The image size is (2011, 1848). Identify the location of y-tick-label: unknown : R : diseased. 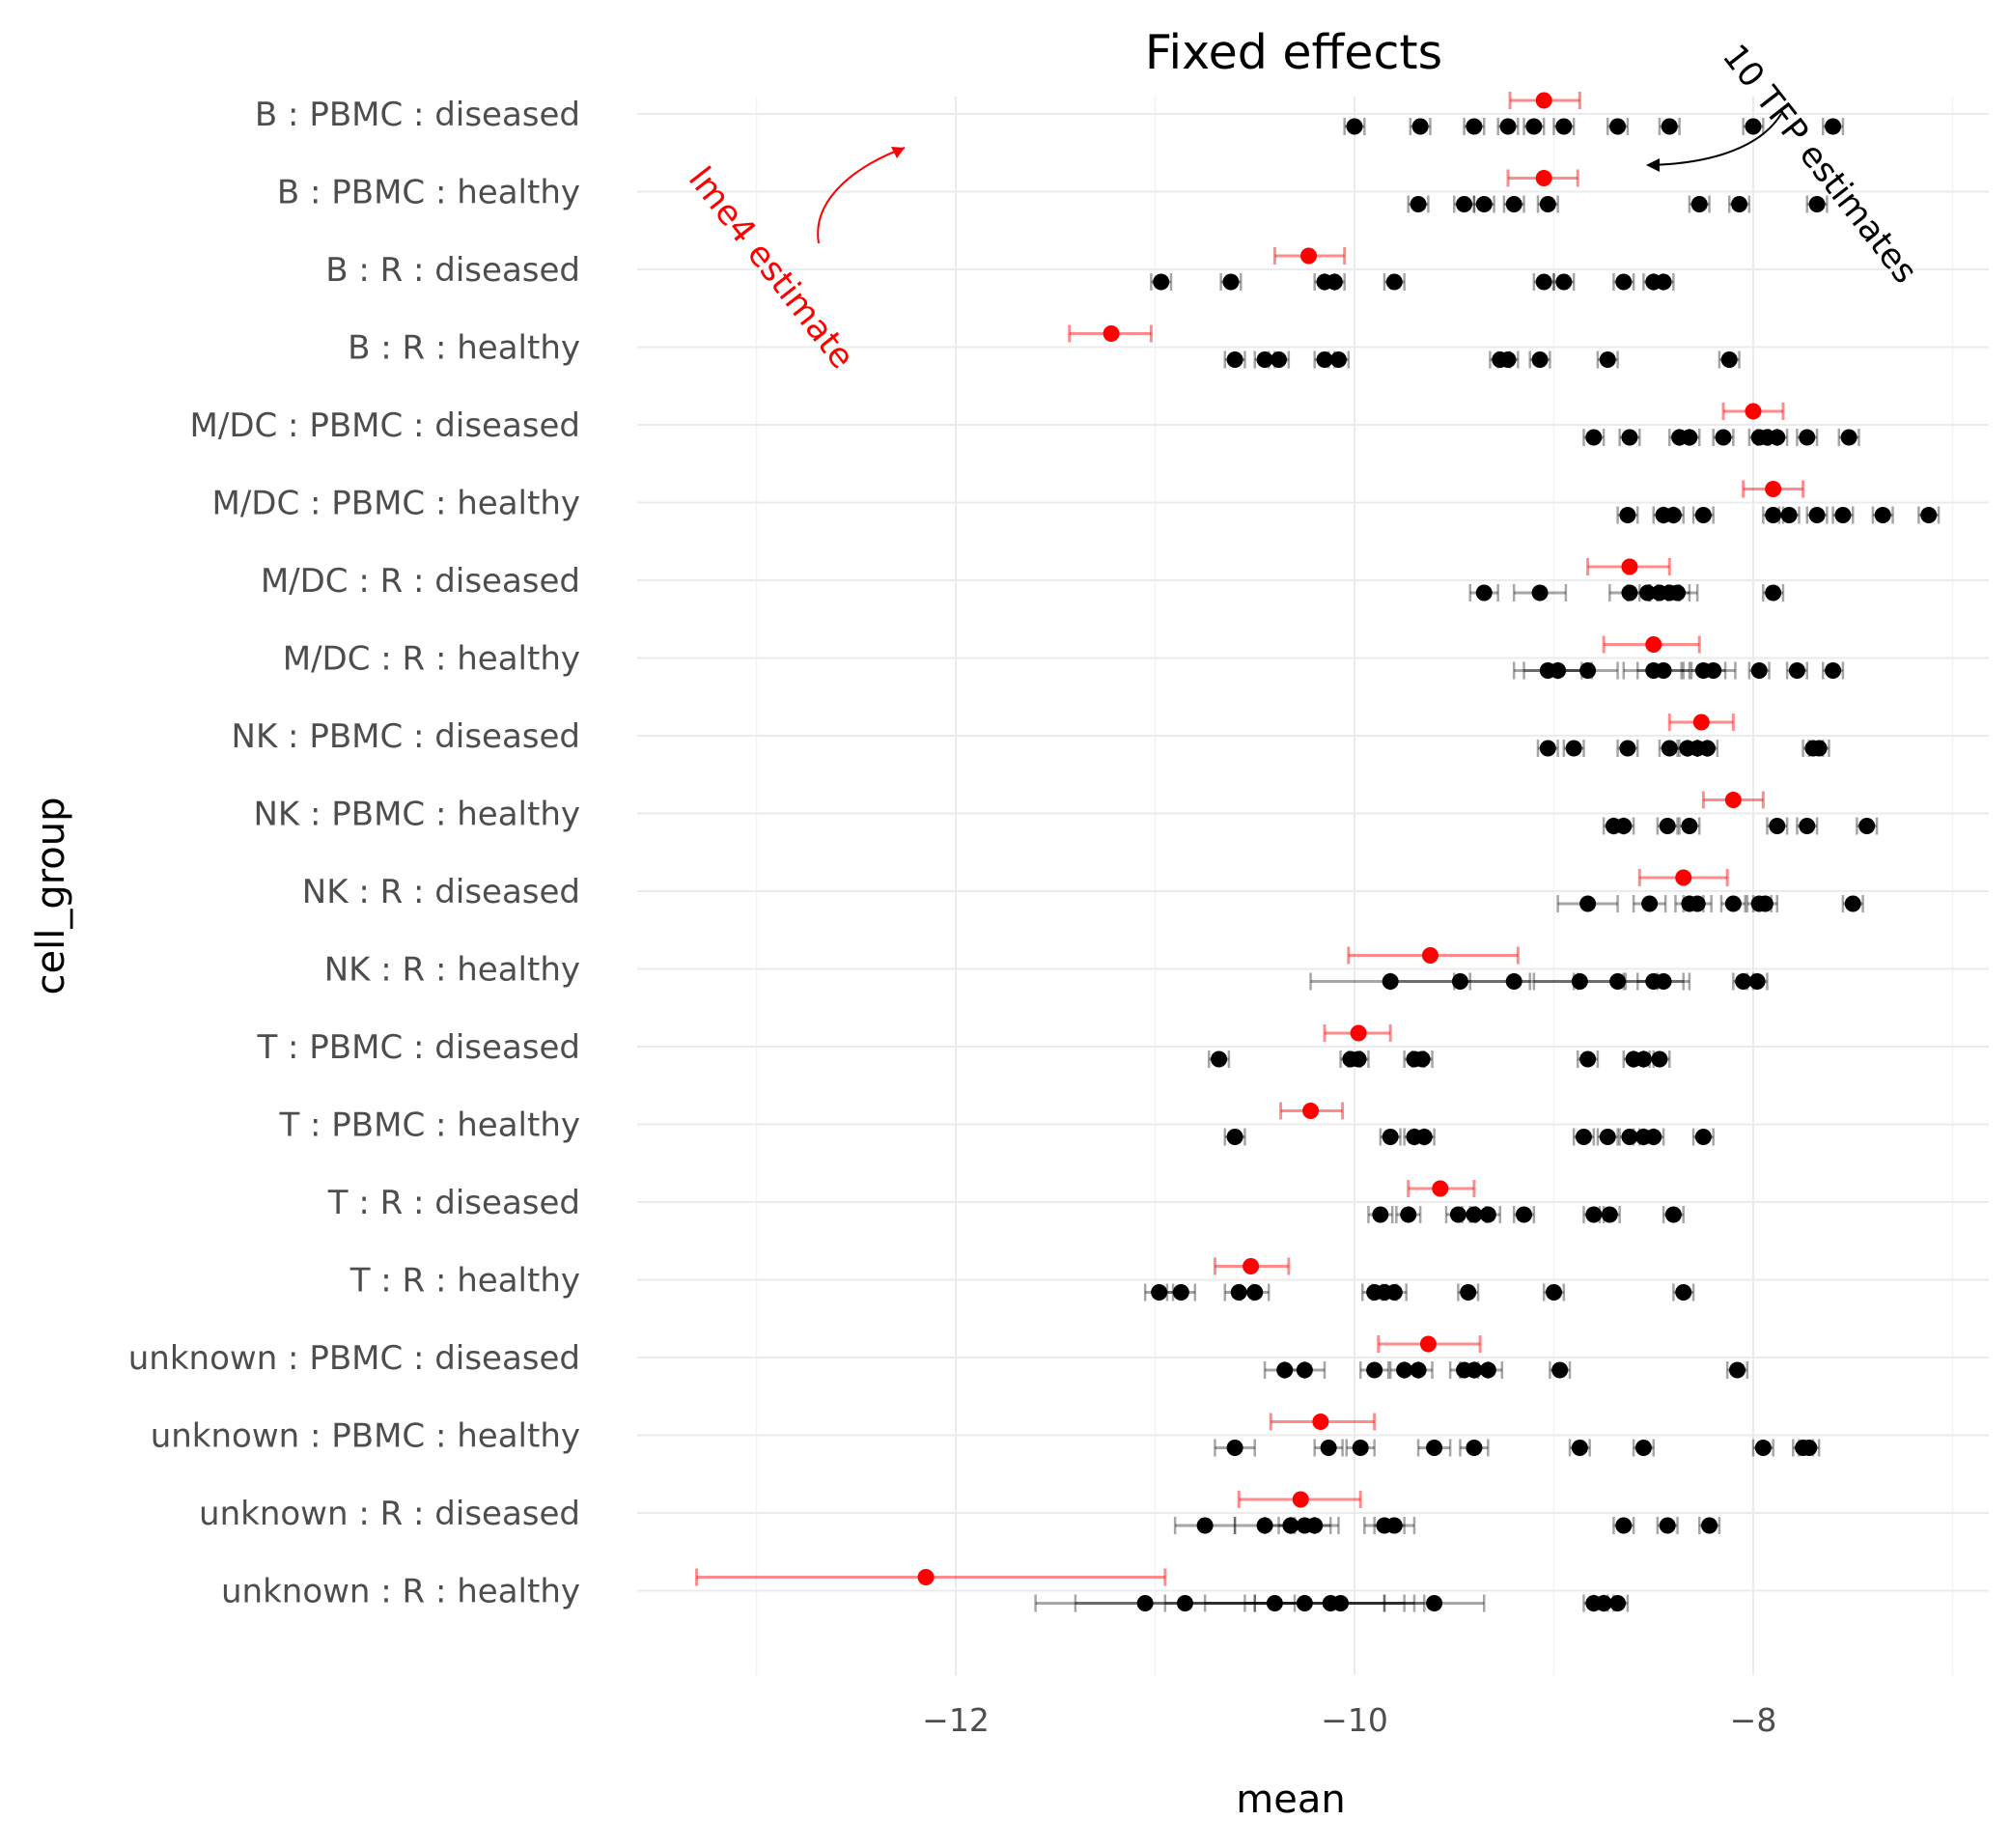
(389, 1514).